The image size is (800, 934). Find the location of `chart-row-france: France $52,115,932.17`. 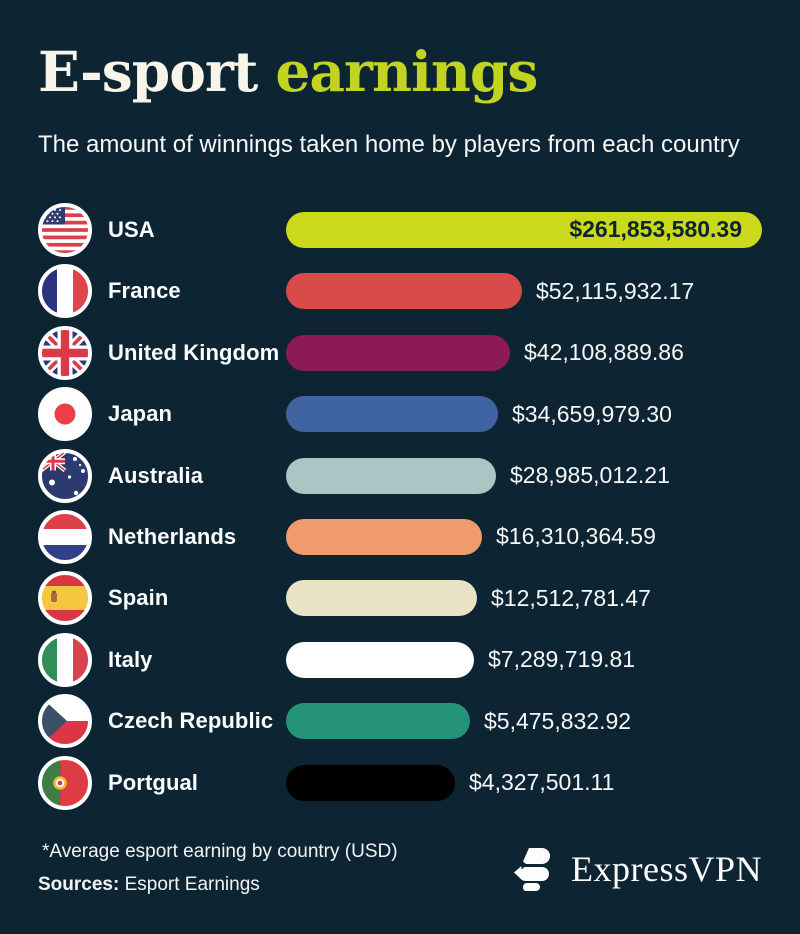

chart-row-france: France $52,115,932.17 is located at coordinates (400, 291).